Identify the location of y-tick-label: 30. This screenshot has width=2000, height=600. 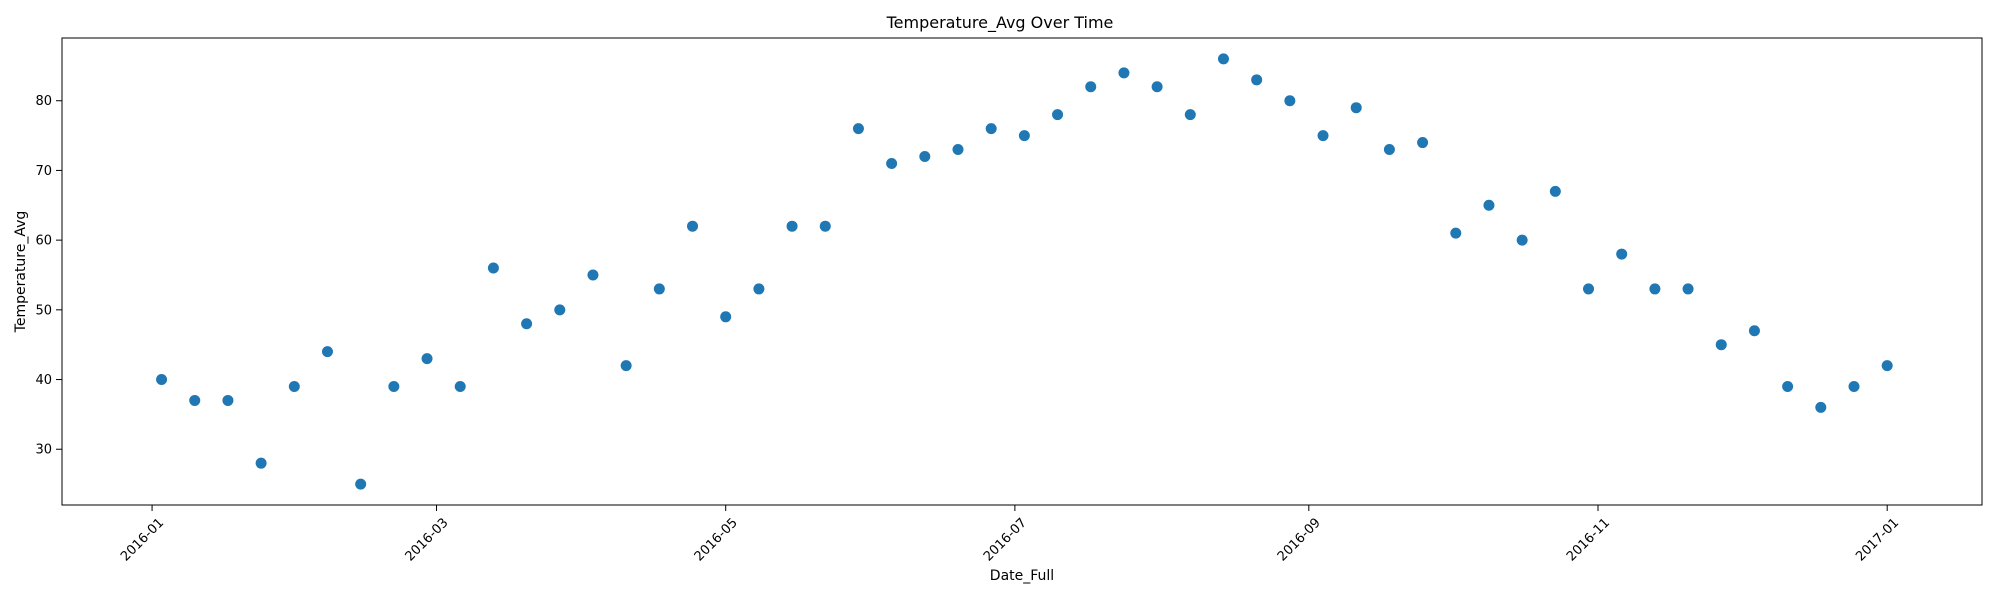
(43, 450).